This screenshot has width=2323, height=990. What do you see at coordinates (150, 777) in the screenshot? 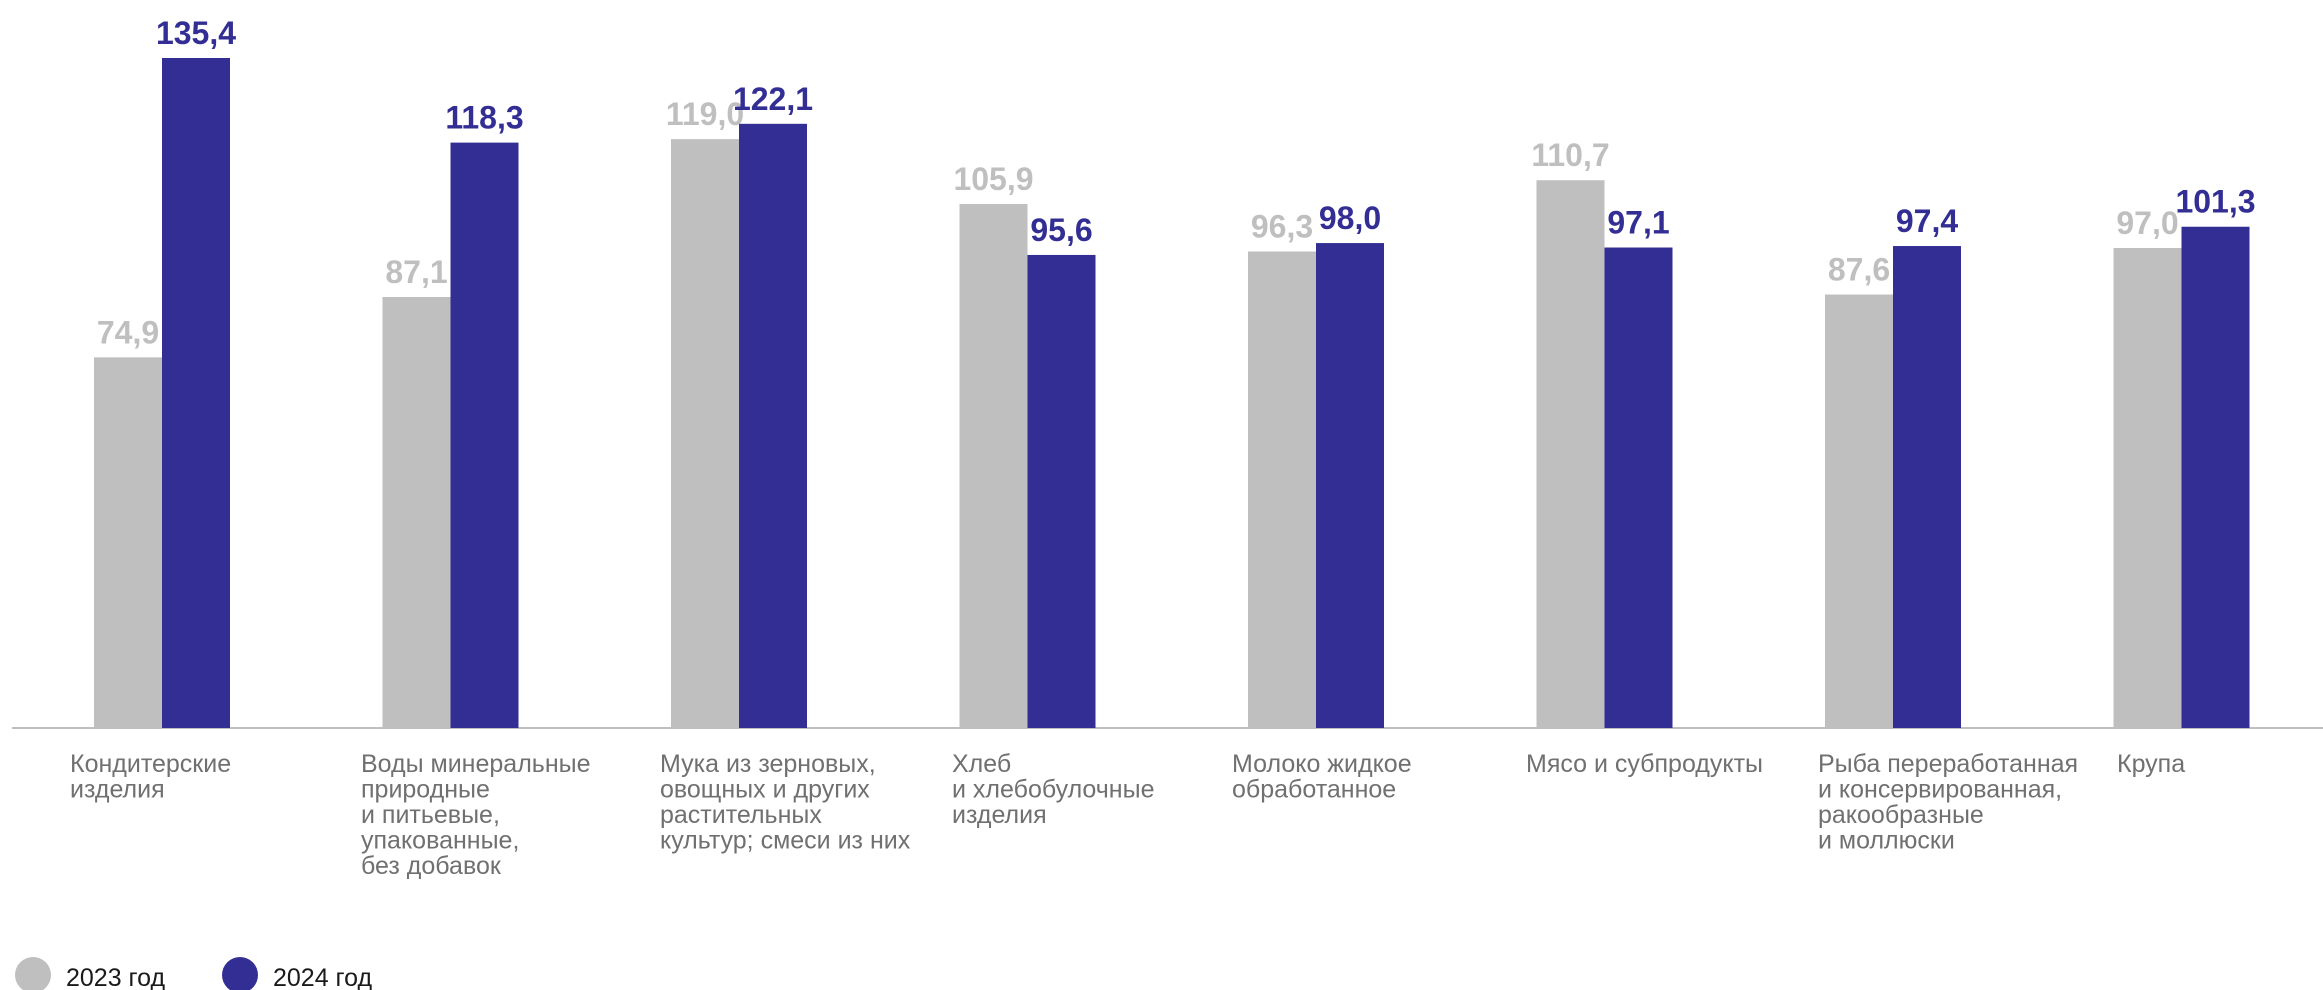
I see `category-label-0: Кондитерские изделия` at bounding box center [150, 777].